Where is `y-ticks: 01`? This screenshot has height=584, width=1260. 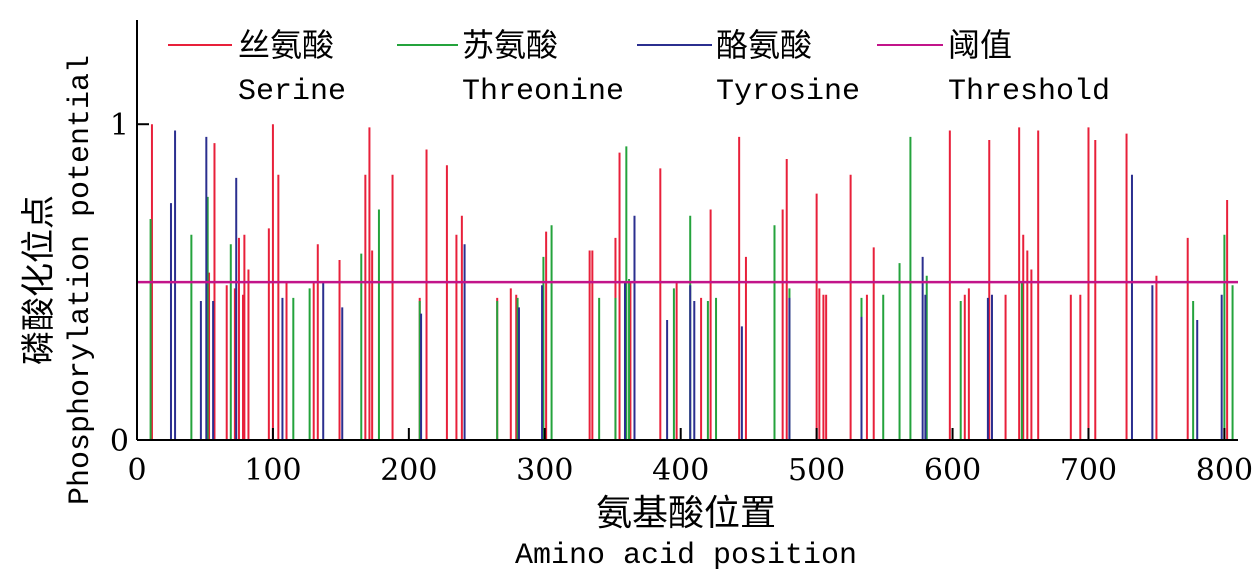
y-ticks: 01 is located at coordinates (129, 283).